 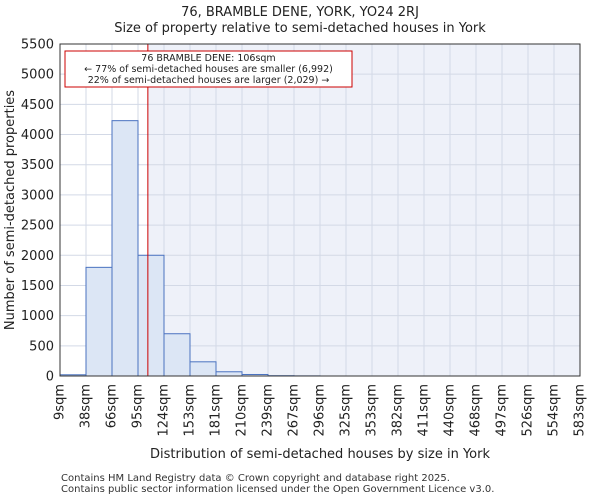 What do you see at coordinates (37, 75) in the screenshot?
I see `y-tick-label: 5000` at bounding box center [37, 75].